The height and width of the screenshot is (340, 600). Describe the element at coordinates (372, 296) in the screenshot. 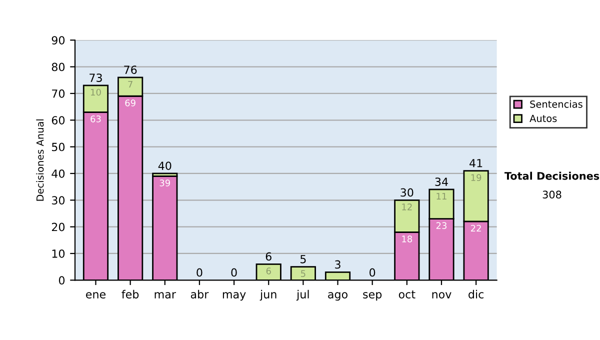

I see `x-tick-label: sep` at that location.